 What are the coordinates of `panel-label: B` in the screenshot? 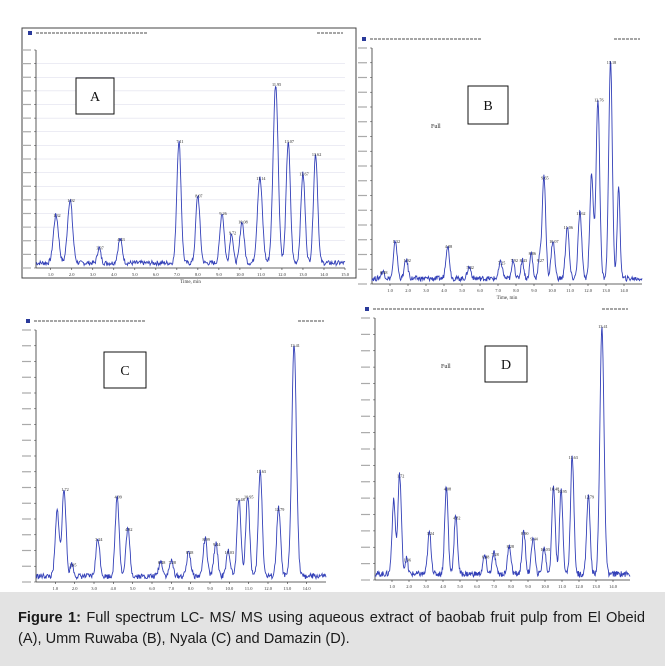 It's located at (487, 106).